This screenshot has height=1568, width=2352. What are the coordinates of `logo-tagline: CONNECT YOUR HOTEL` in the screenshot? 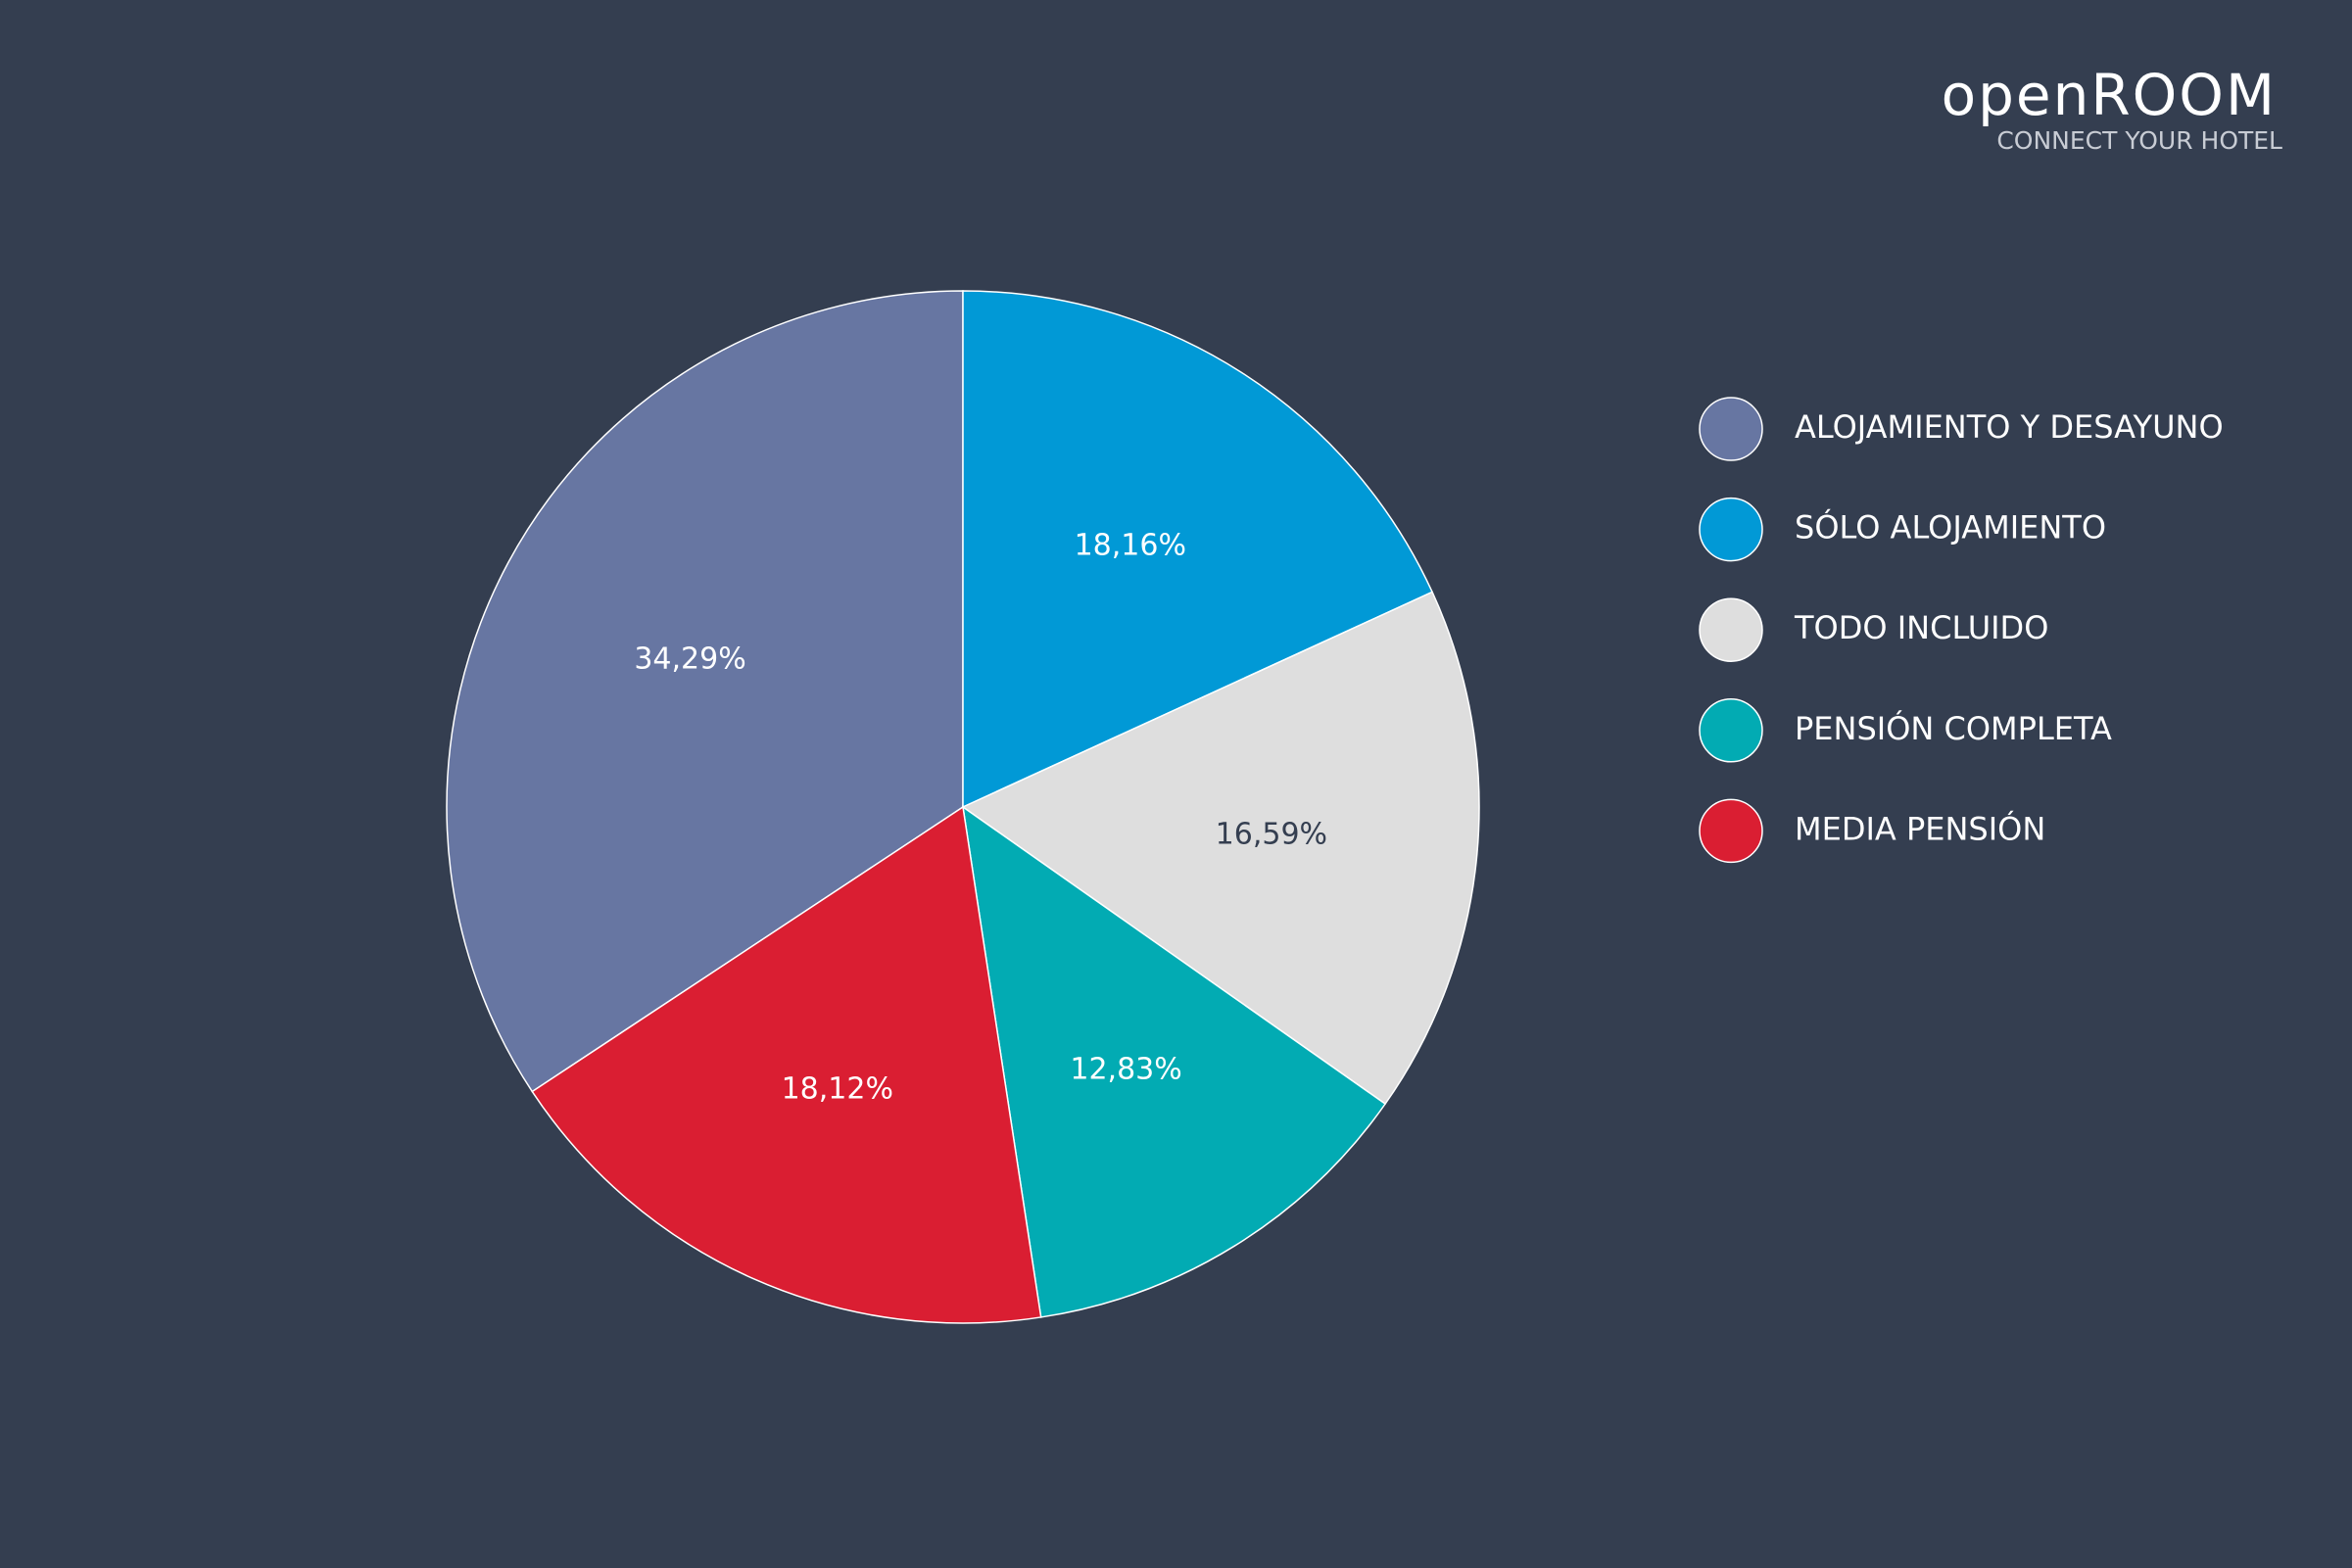 It's located at (2139, 140).